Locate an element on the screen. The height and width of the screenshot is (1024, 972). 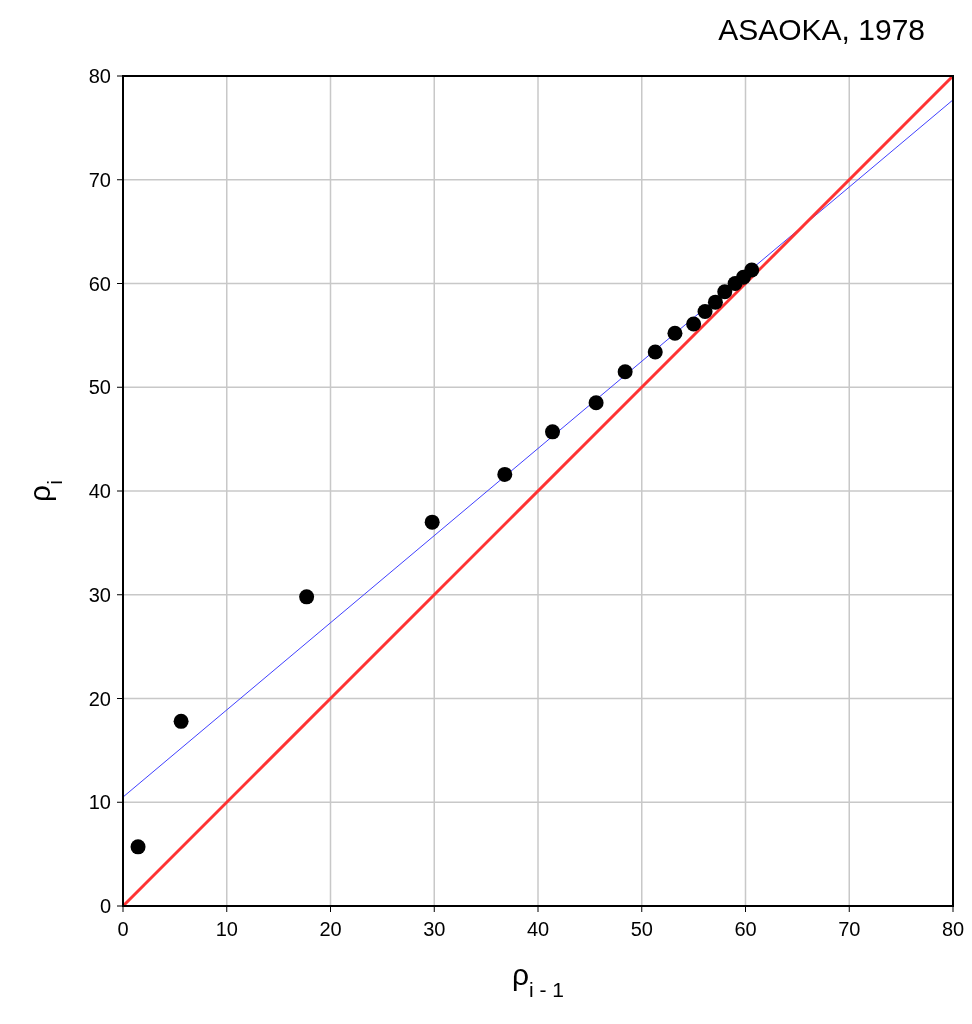
x-tick-label: 0 is located at coordinates (123, 929).